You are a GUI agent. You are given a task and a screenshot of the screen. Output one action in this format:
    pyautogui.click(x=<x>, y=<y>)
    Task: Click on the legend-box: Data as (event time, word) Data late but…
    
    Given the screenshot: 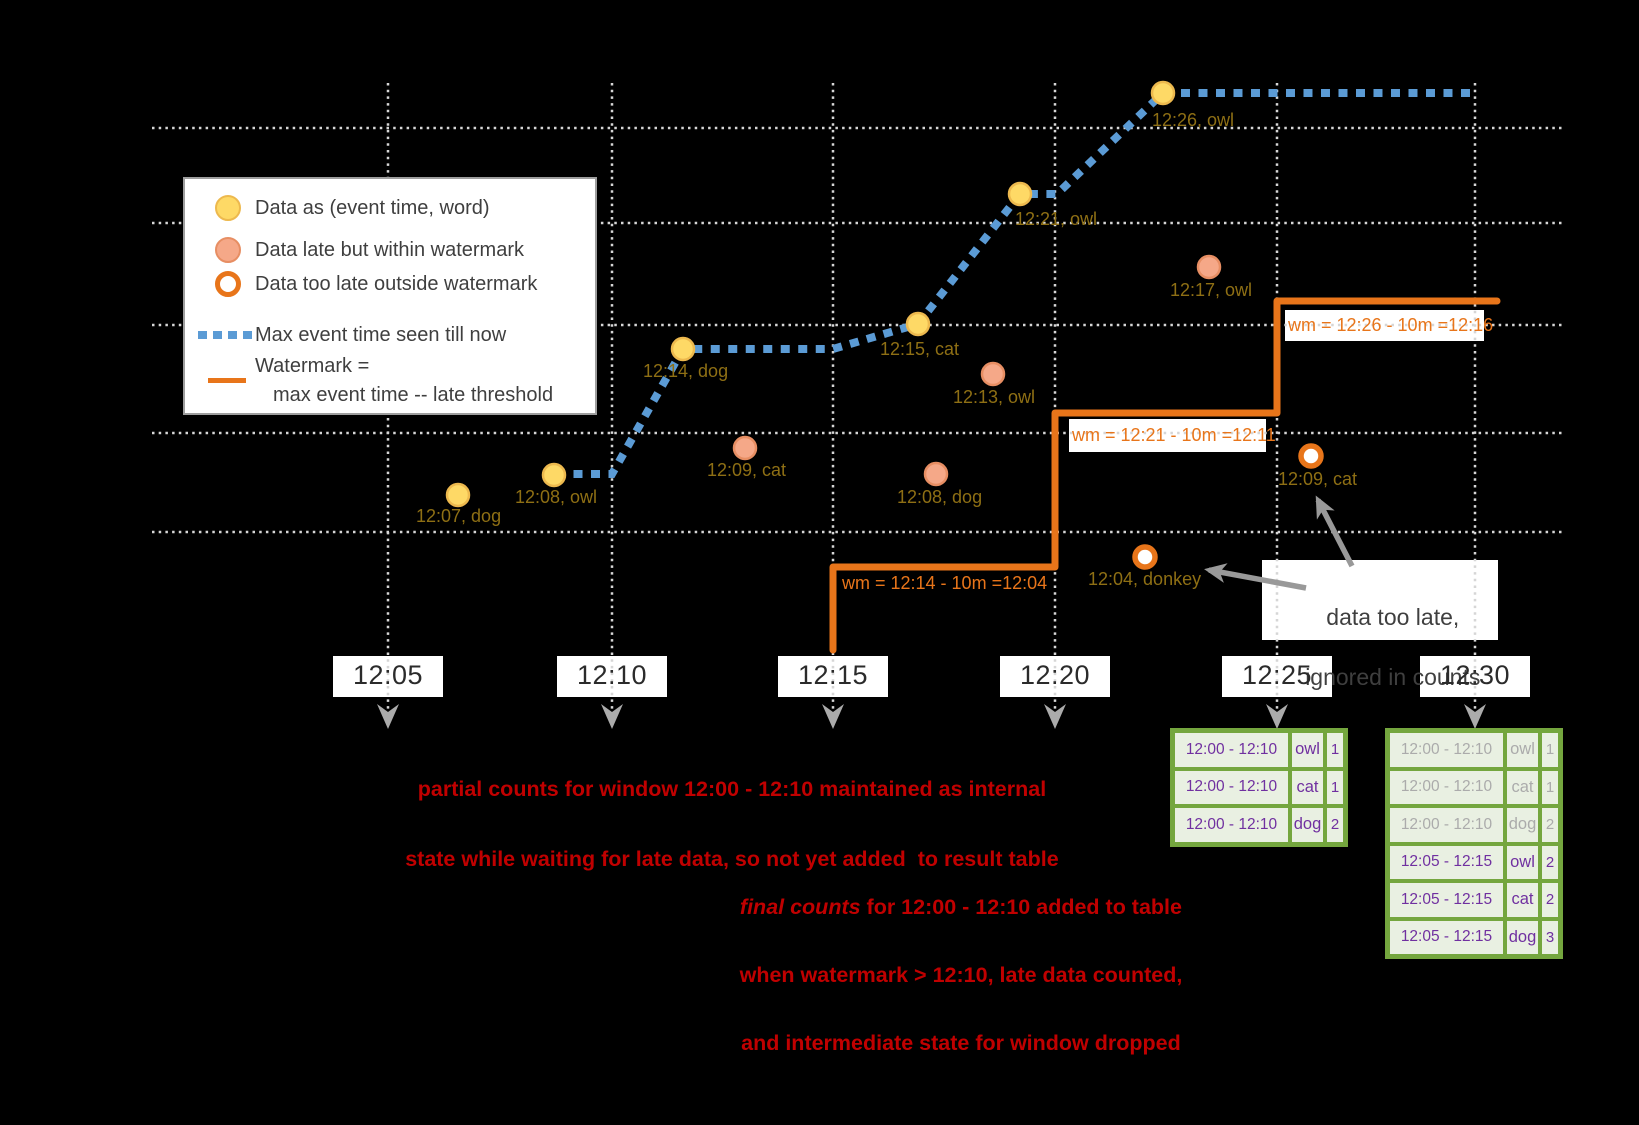 What is the action you would take?
    pyautogui.click(x=390, y=296)
    